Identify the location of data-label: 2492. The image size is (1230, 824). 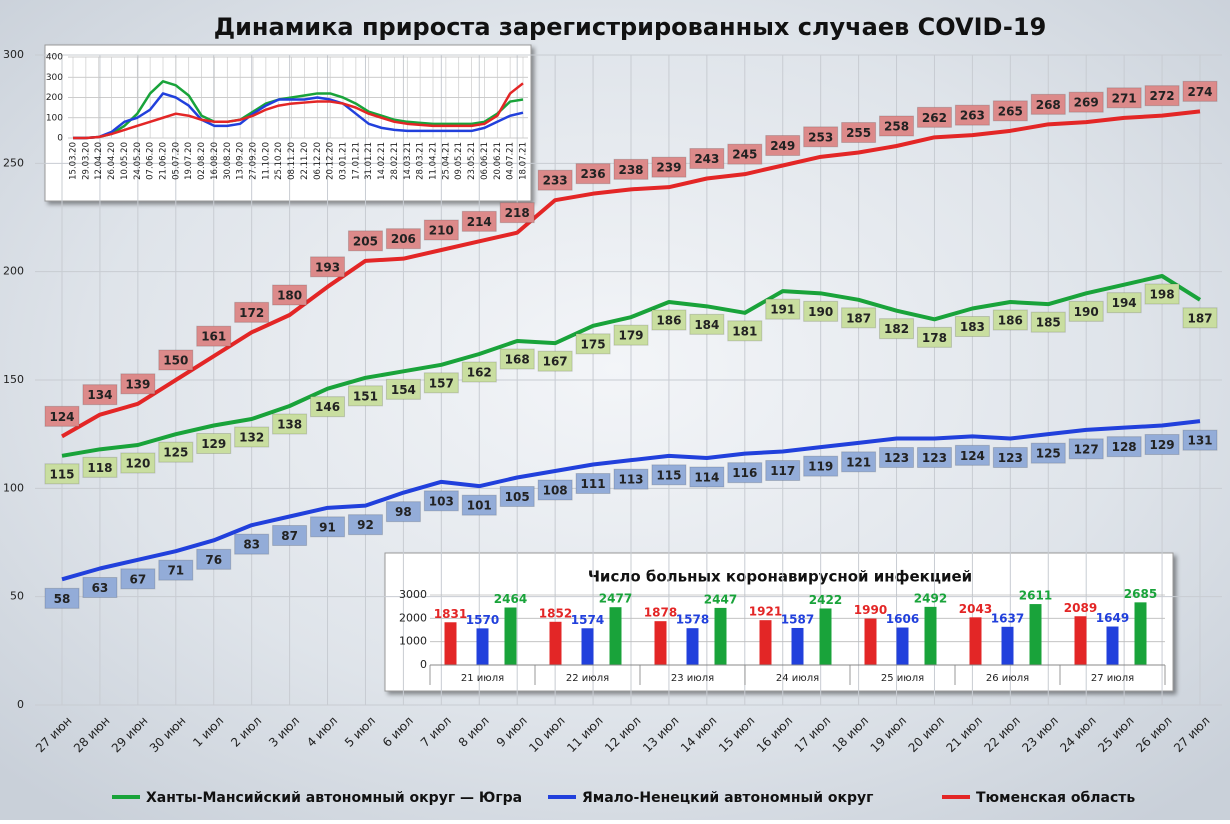
(930, 598).